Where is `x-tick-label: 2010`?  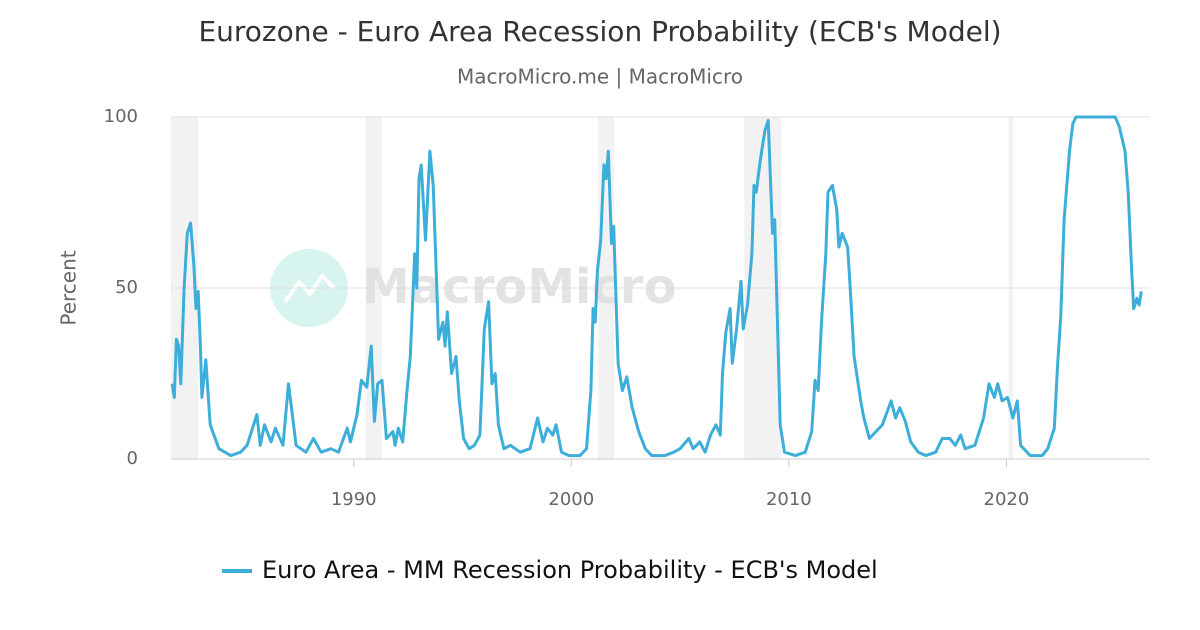 x-tick-label: 2010 is located at coordinates (789, 499).